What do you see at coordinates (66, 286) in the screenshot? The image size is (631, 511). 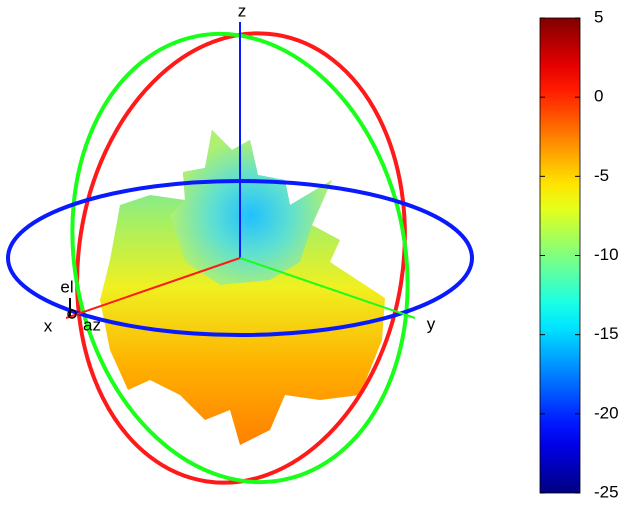 I see `axis-label: el` at bounding box center [66, 286].